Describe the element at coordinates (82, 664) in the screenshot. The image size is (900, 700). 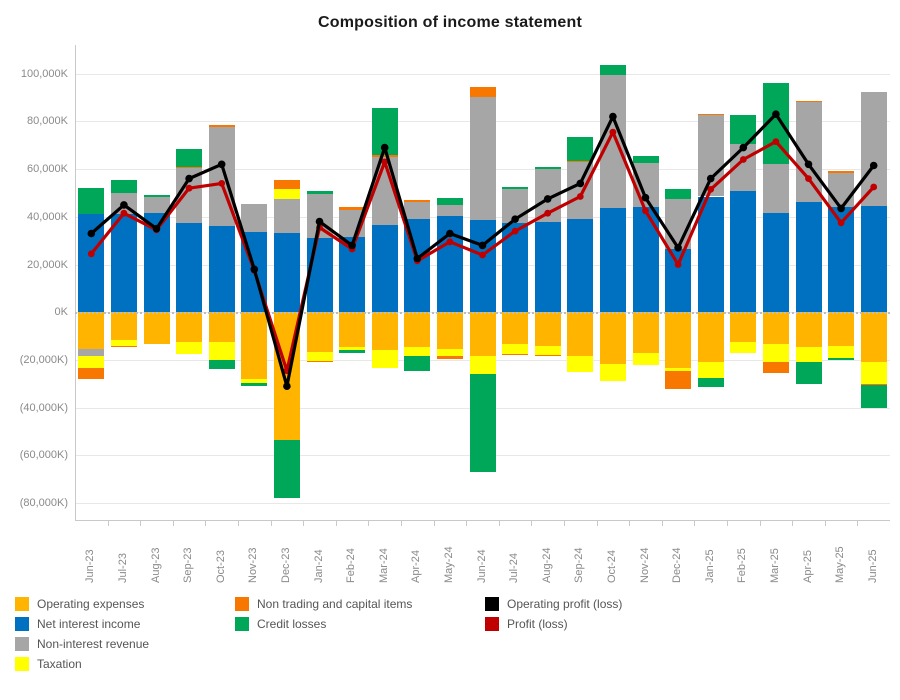
I see `legend-item-tax: Taxation` at that location.